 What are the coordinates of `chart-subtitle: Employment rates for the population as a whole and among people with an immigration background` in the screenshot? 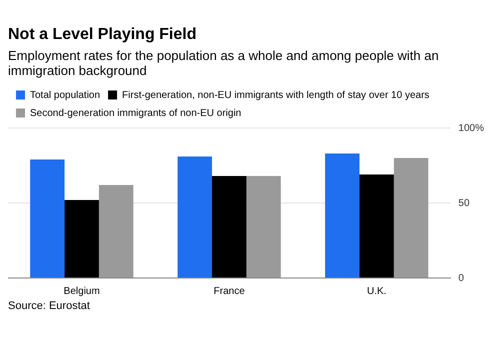 It's located at (224, 63).